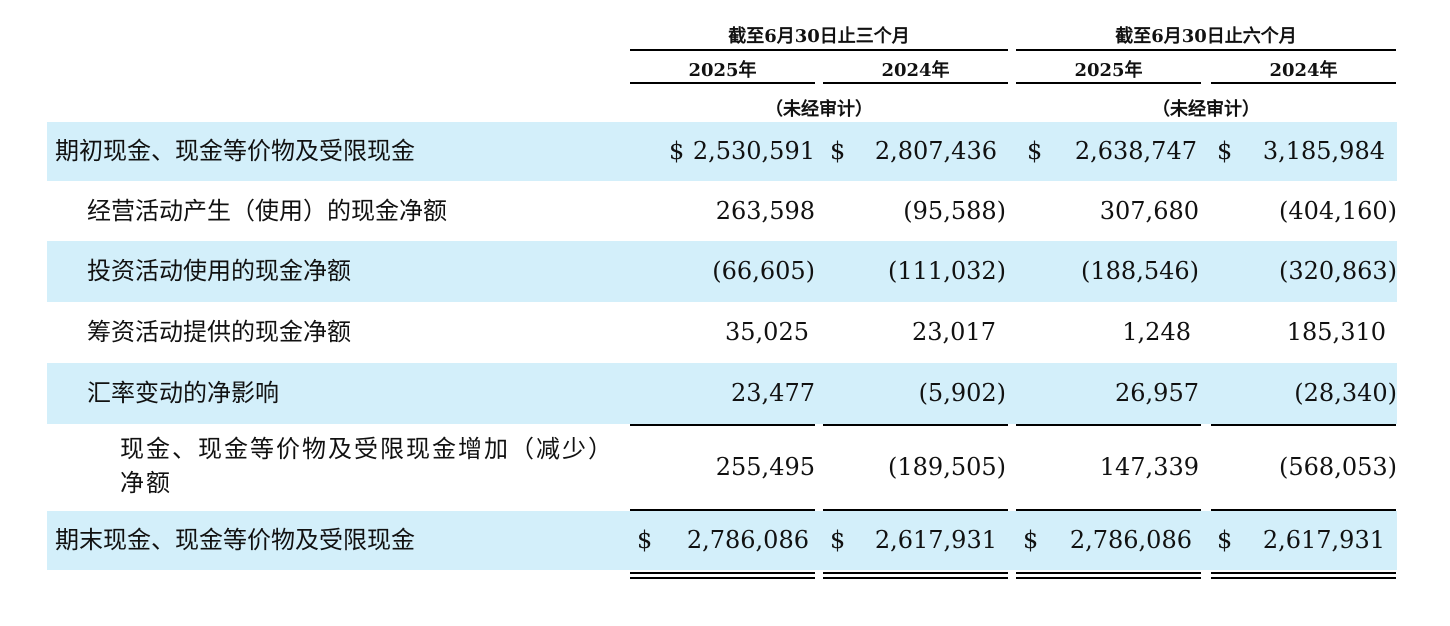 The image size is (1450, 626). What do you see at coordinates (1338, 271) in the screenshot?
I see `value-h-2024: (320,863)` at bounding box center [1338, 271].